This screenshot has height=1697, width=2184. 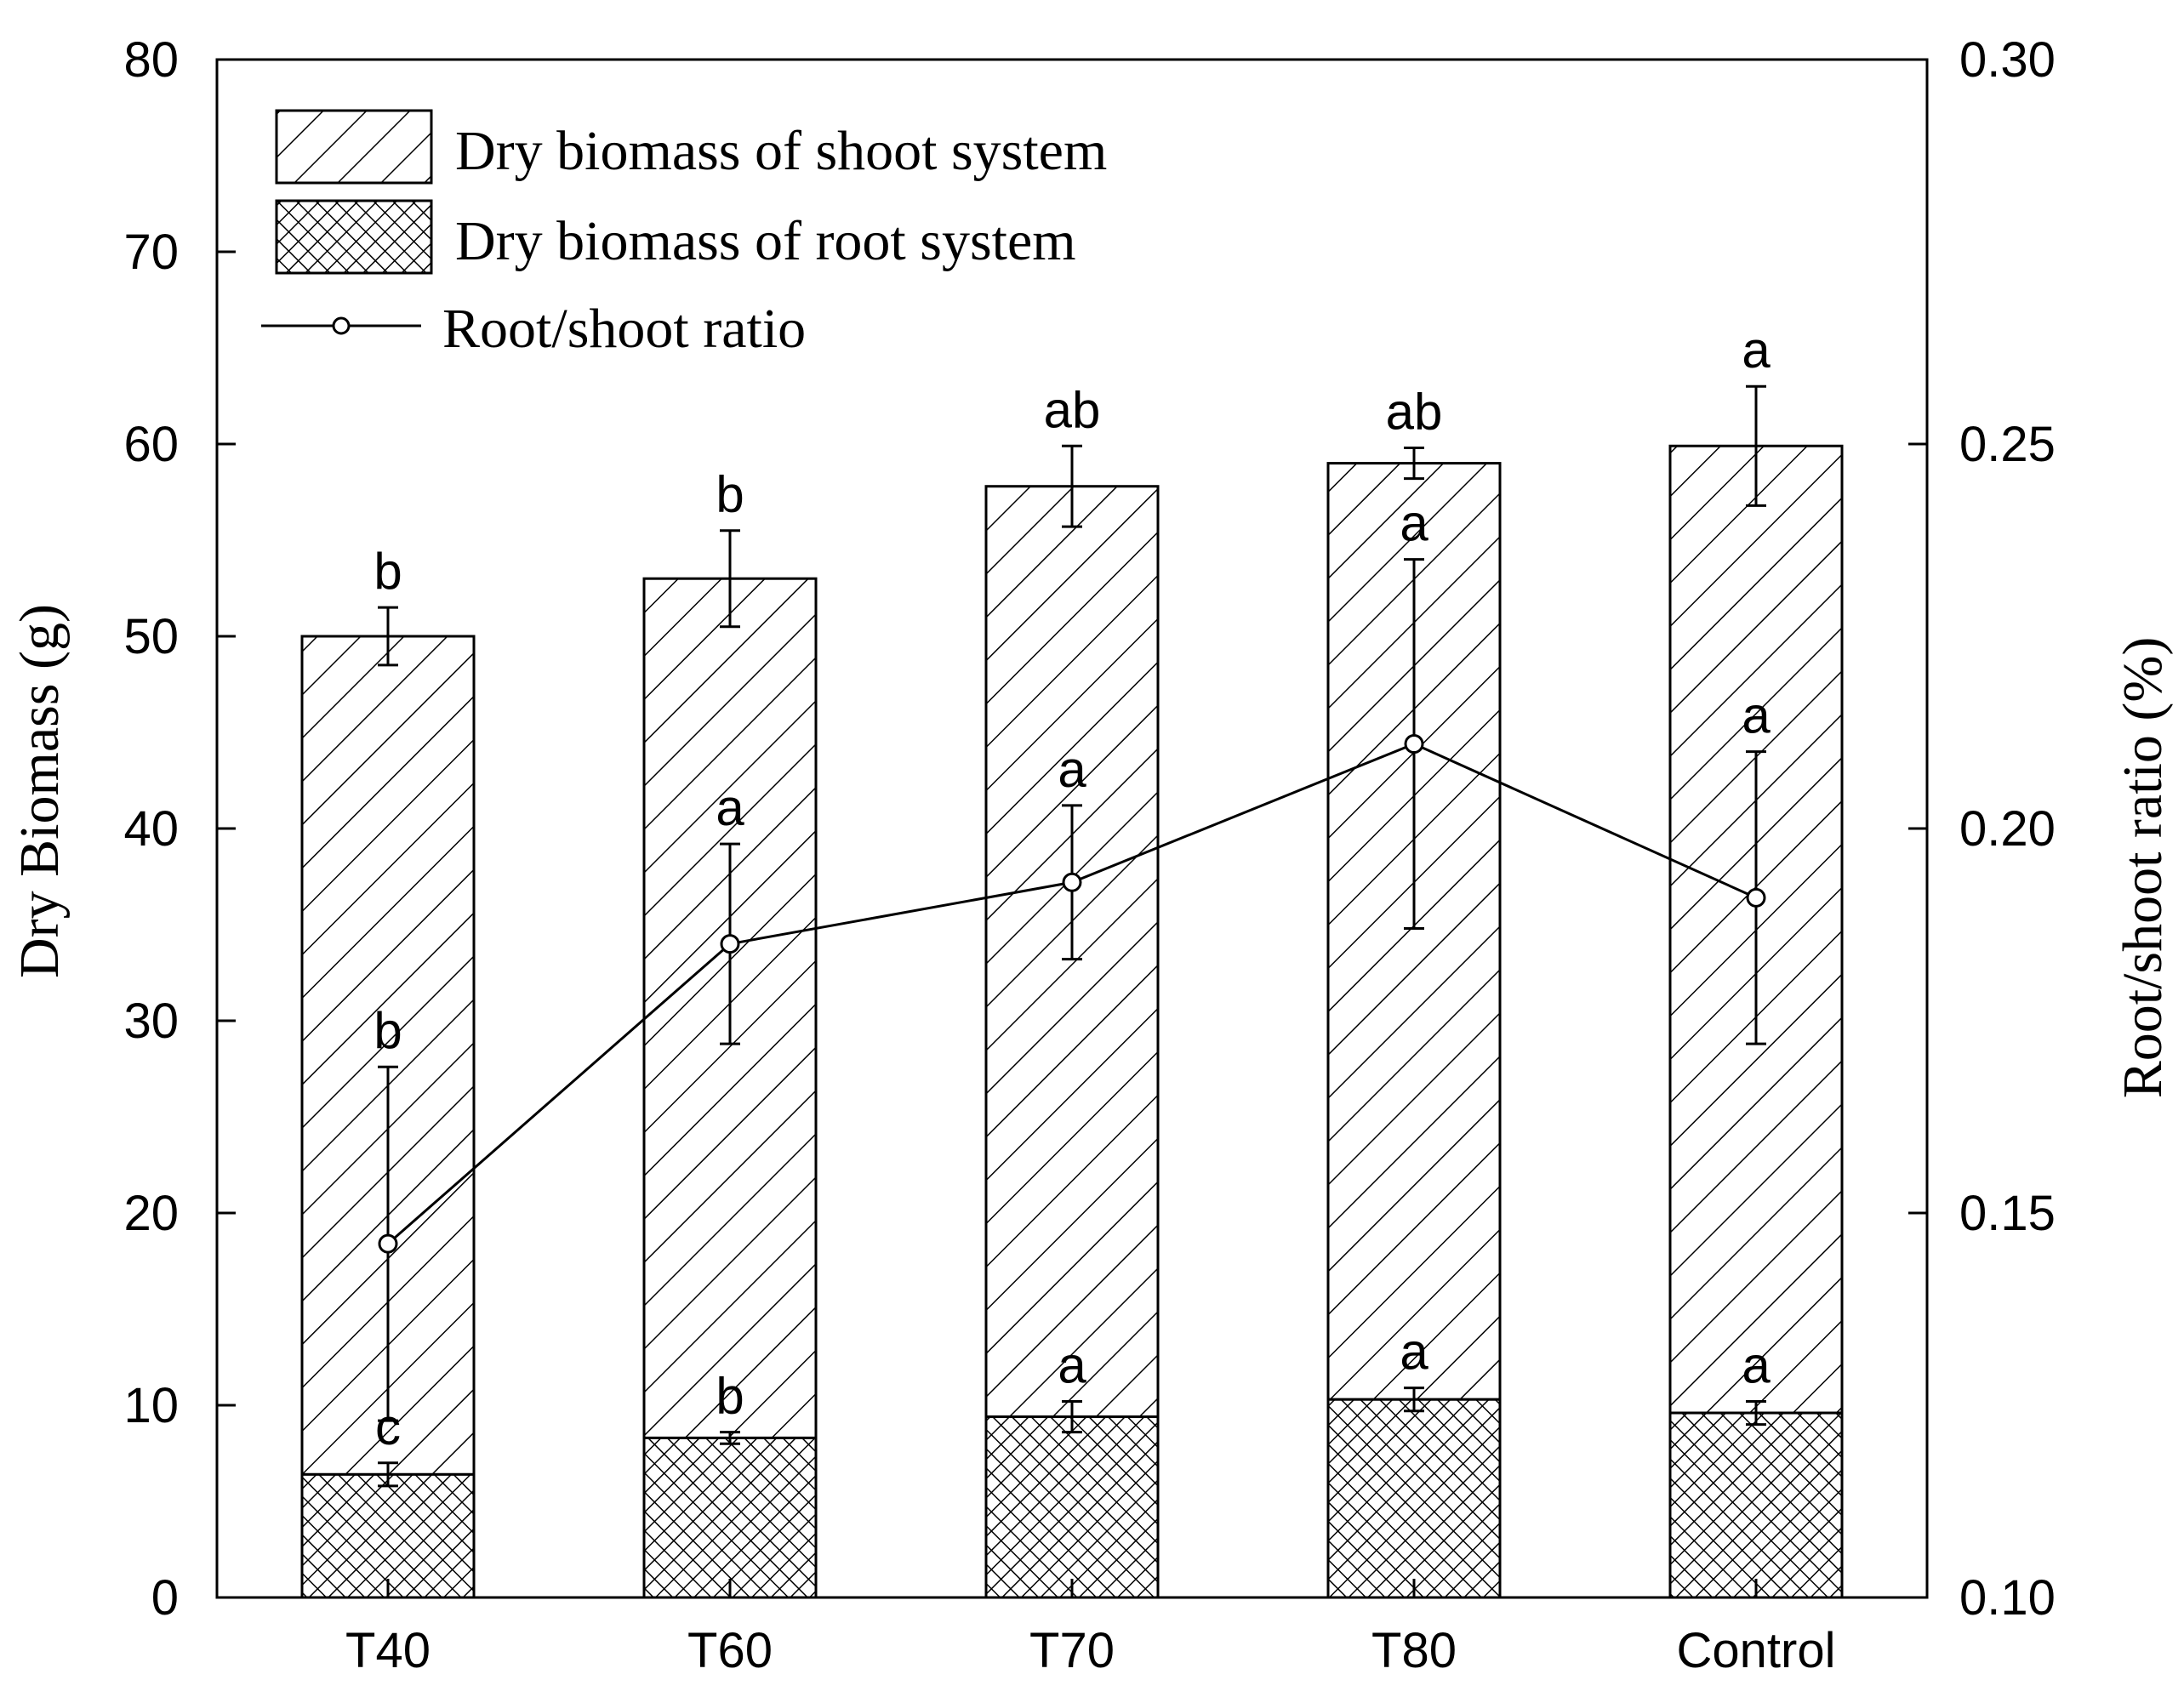 I want to click on y-left-tick-label-10: 10, so click(x=151, y=1405).